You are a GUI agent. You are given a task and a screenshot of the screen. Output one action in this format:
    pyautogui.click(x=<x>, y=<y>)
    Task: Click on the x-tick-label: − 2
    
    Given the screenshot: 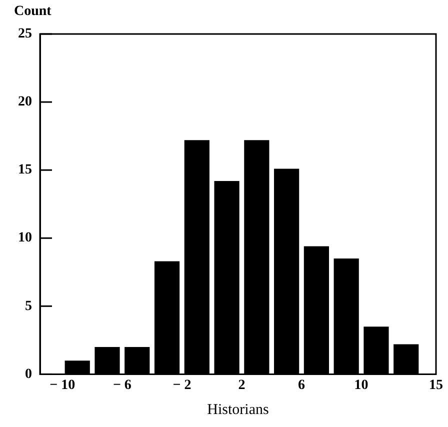 What is the action you would take?
    pyautogui.click(x=182, y=386)
    